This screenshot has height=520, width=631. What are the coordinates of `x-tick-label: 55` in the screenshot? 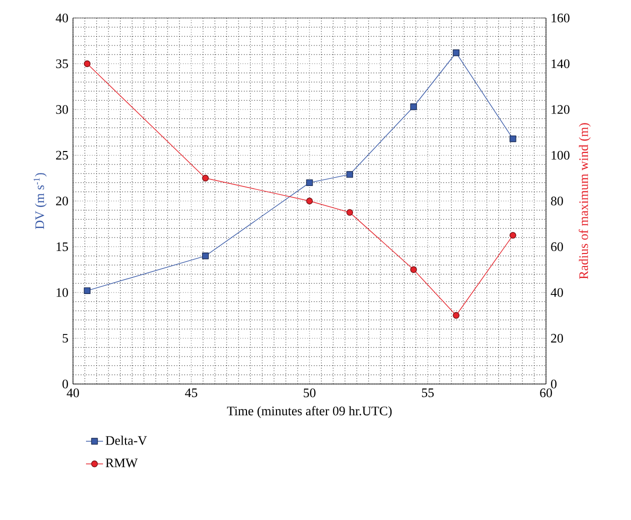 It's located at (428, 393).